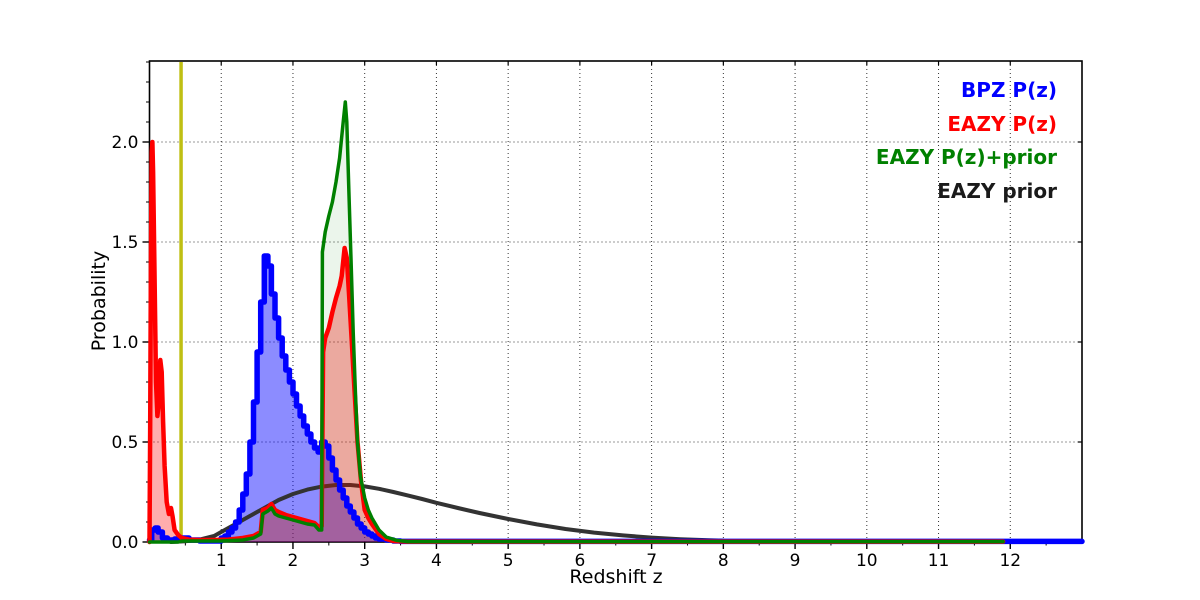 This screenshot has width=1200, height=600. What do you see at coordinates (1002, 123) in the screenshot?
I see `legend-item-1: EAZY P(z)` at bounding box center [1002, 123].